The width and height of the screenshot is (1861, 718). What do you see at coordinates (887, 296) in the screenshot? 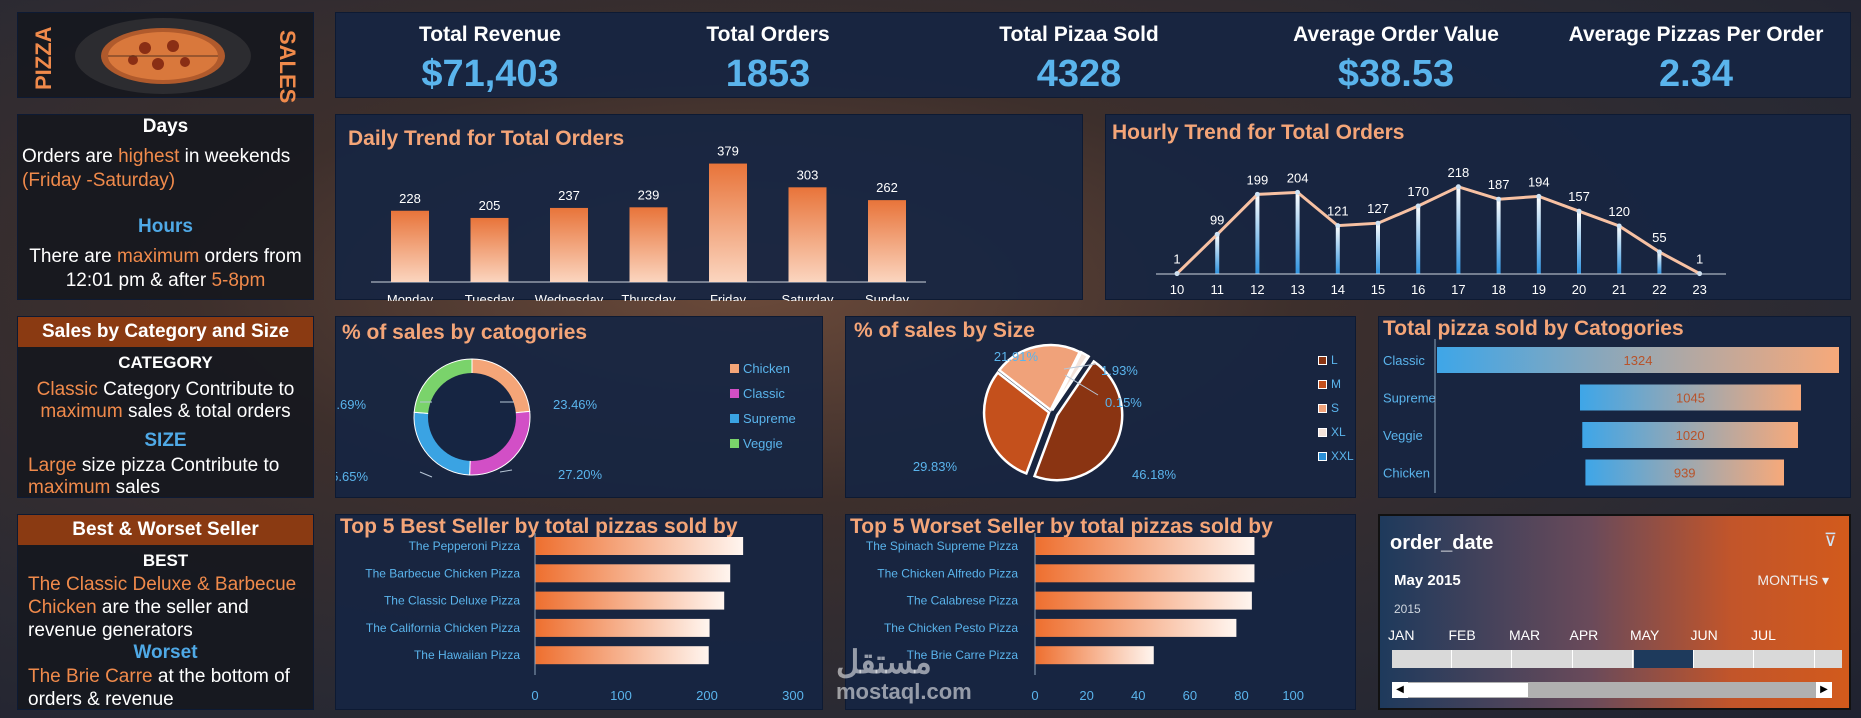
I see `daily-category-label: Sunday` at bounding box center [887, 296].